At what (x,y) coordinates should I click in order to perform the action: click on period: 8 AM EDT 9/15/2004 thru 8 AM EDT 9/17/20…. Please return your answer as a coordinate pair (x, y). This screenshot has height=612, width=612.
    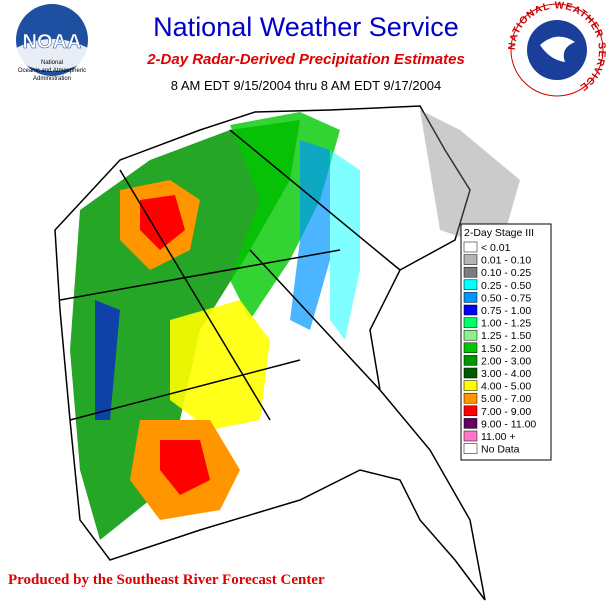
    Looking at the image, I should click on (306, 85).